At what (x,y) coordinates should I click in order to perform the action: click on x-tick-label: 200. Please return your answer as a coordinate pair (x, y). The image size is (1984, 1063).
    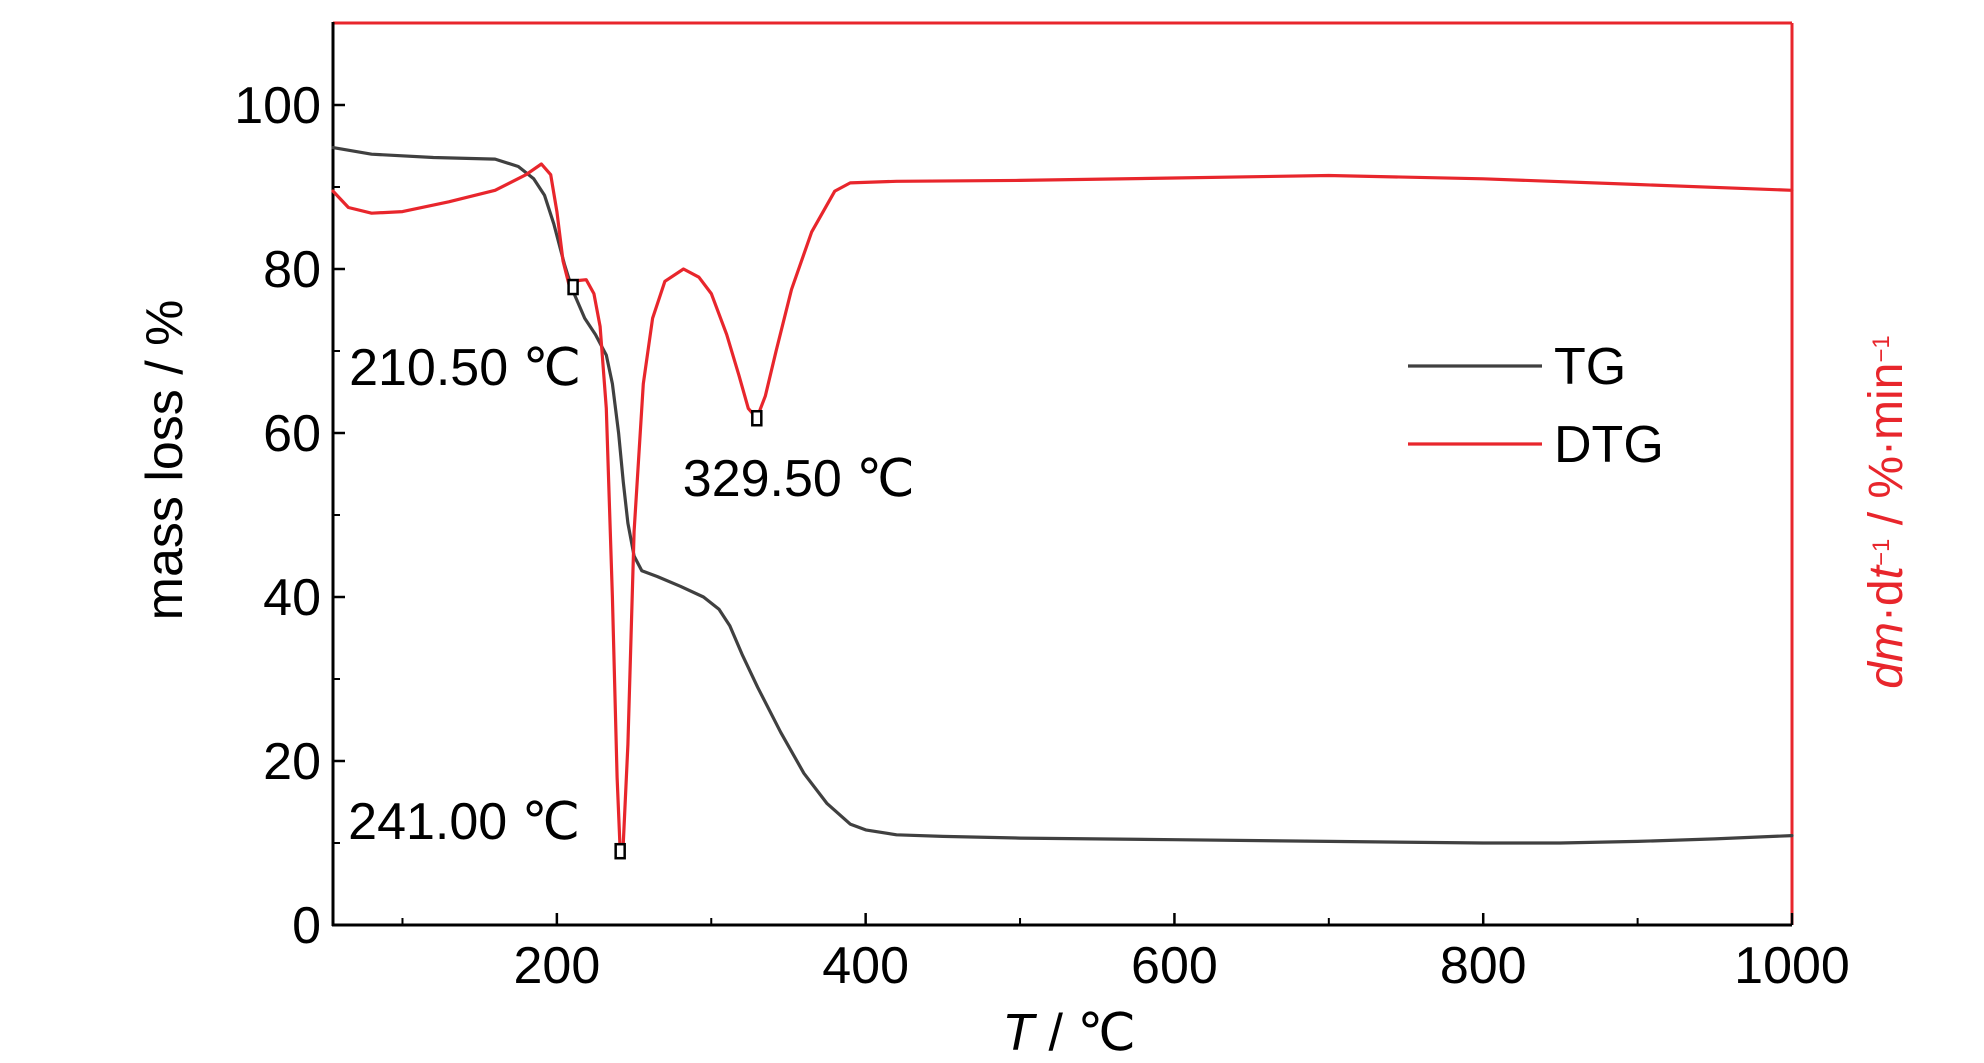
    Looking at the image, I should click on (556, 966).